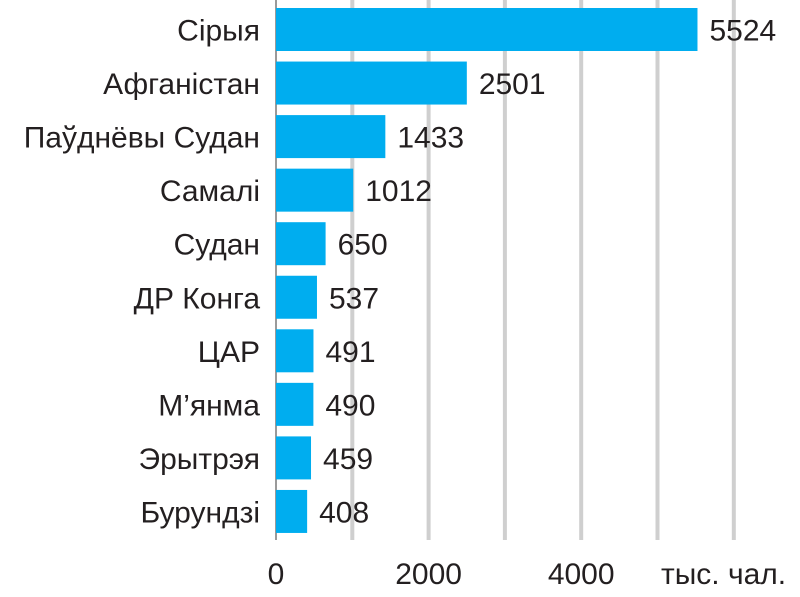 The height and width of the screenshot is (597, 800). I want to click on value-label-6: 537, so click(354, 298).